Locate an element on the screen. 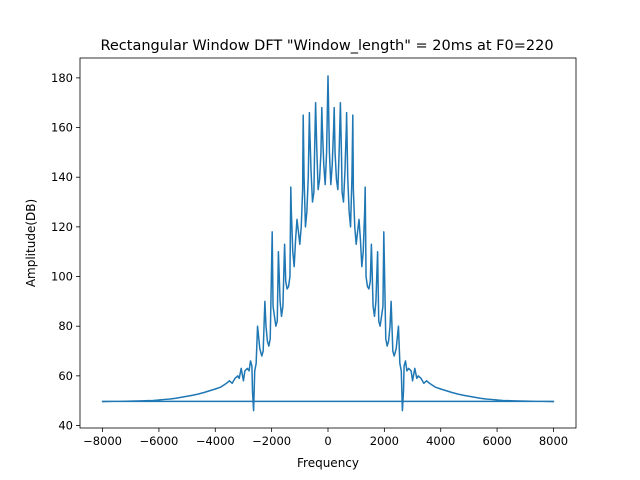 Image resolution: width=640 pixels, height=480 pixels. y-tick-label: 40 is located at coordinates (65, 426).